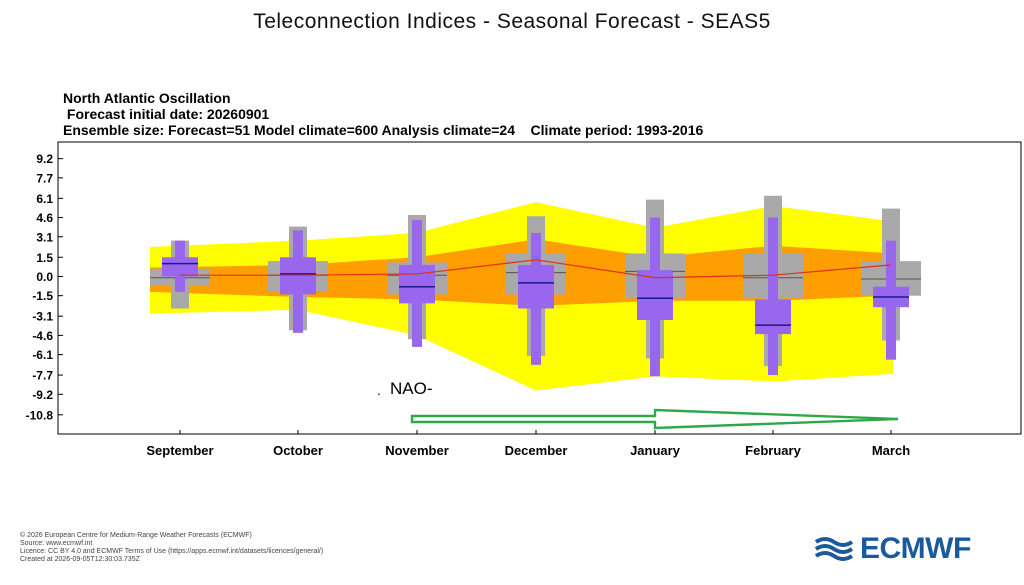 The width and height of the screenshot is (1024, 585). I want to click on footer-source: Source: www.ecmwf.int, so click(56, 543).